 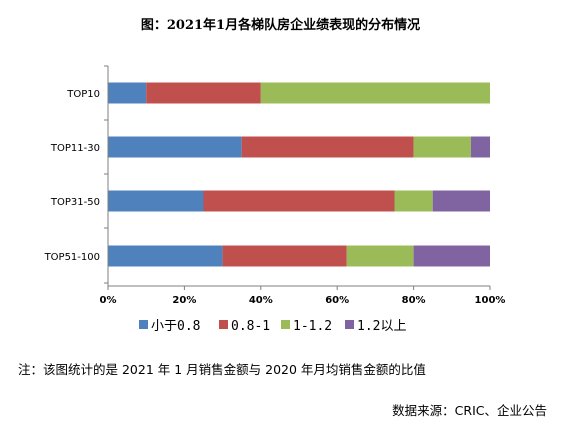 I want to click on x-tick-label: 0%, so click(x=108, y=300).